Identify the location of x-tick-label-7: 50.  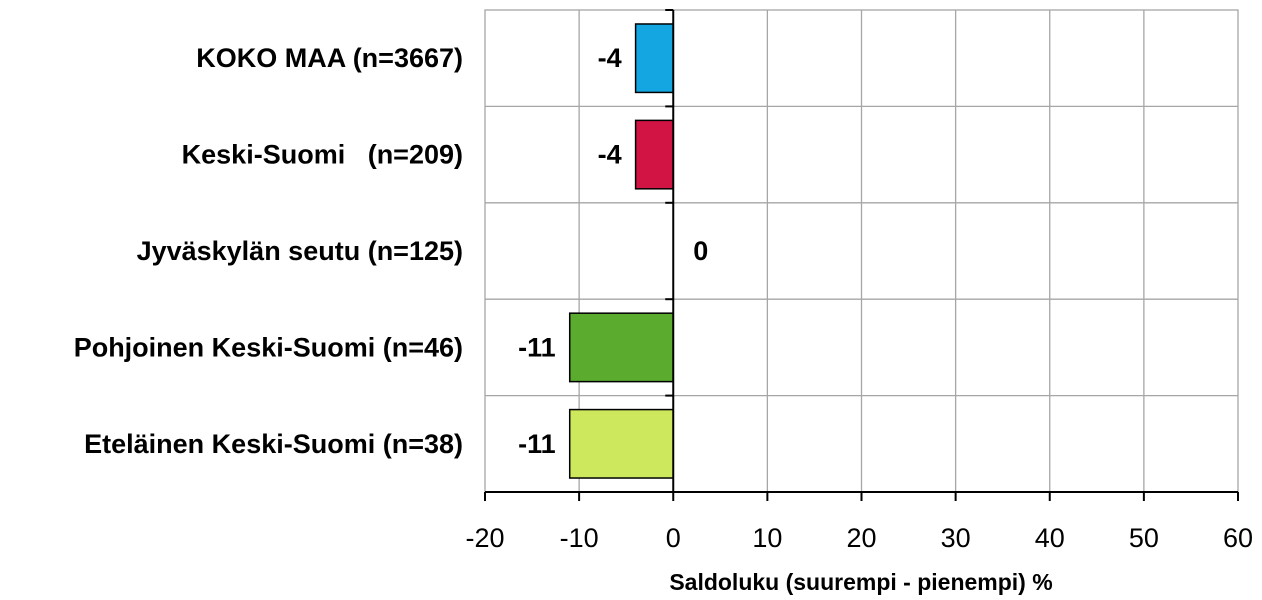
(1144, 538).